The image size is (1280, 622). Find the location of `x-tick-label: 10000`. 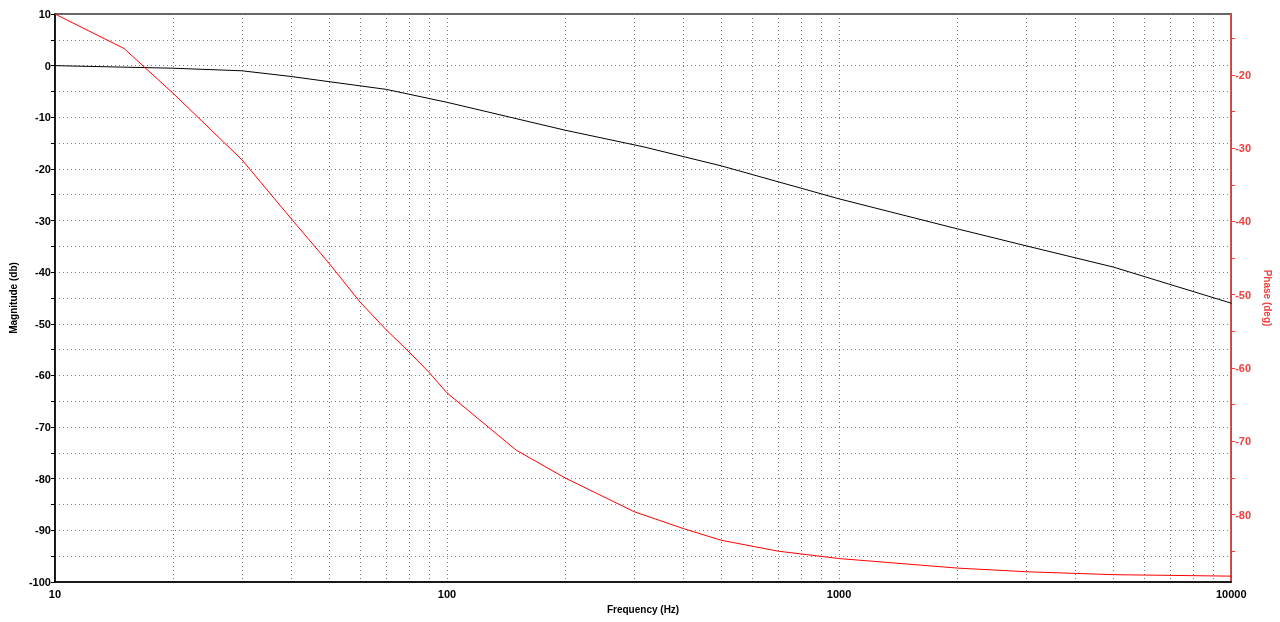

x-tick-label: 10000 is located at coordinates (1231, 593).